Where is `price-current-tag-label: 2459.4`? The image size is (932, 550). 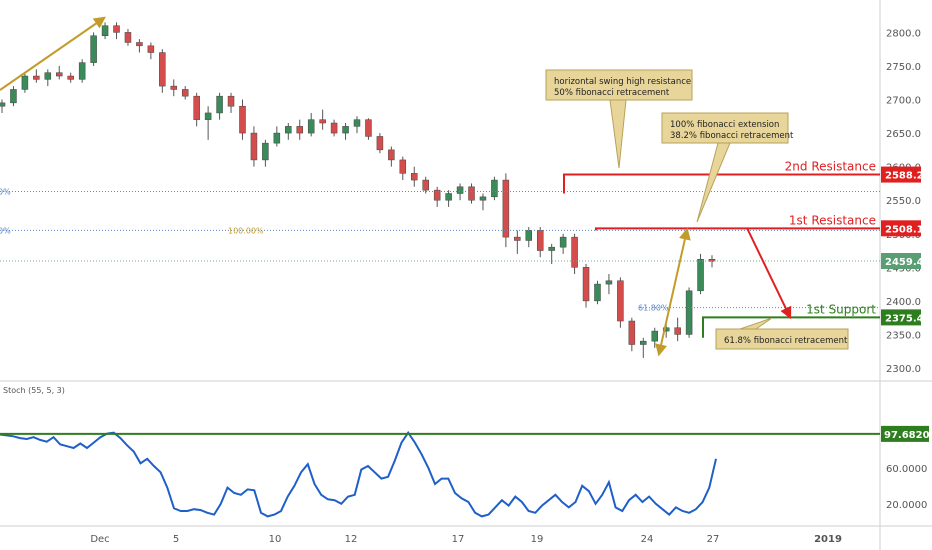 price-current-tag-label: 2459.4 is located at coordinates (904, 262).